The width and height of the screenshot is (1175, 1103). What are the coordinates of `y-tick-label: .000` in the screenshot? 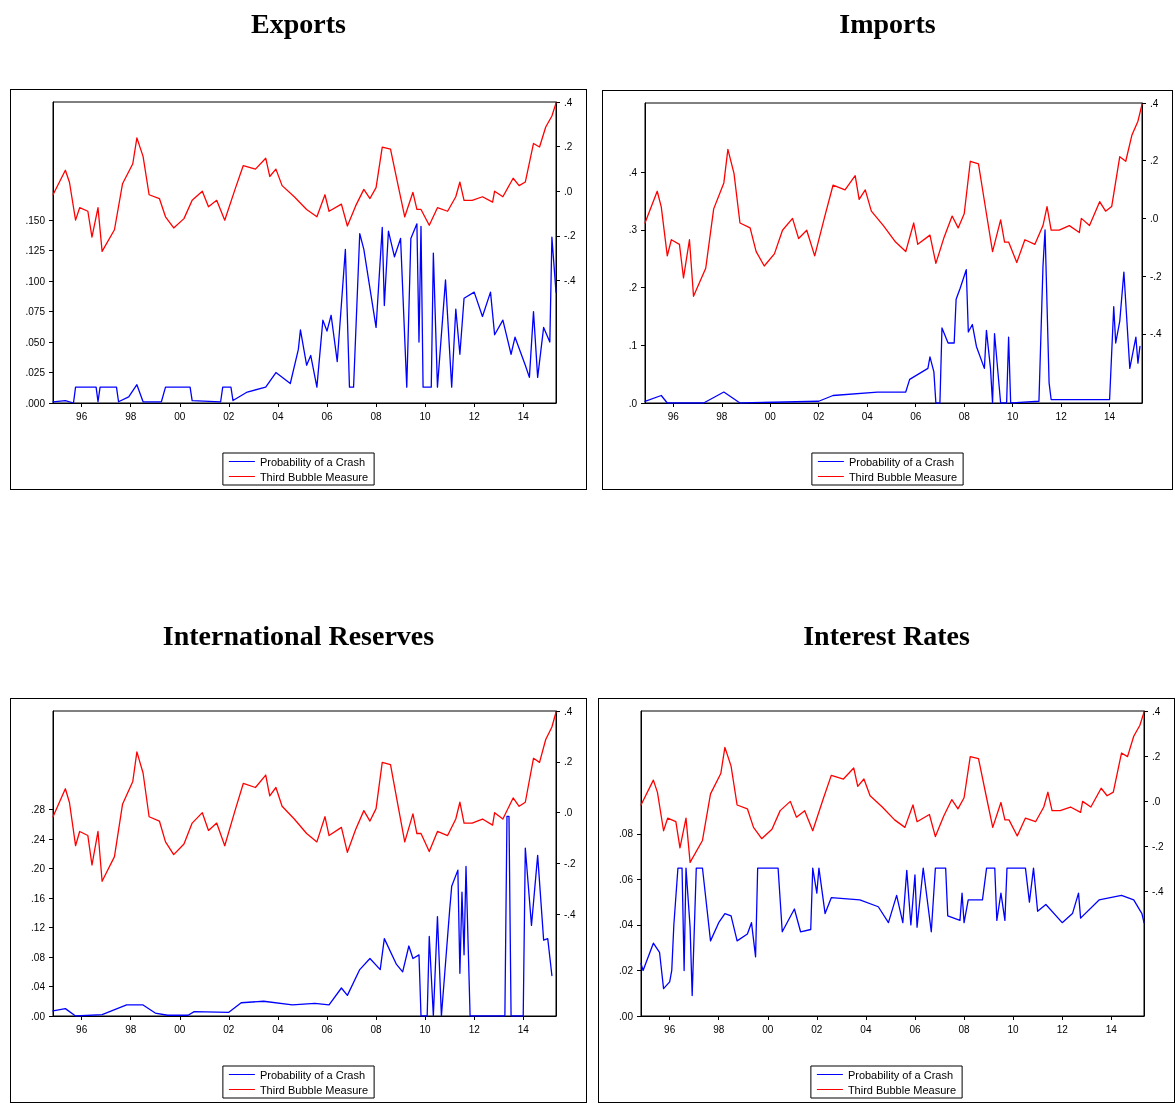 It's located at (35, 403).